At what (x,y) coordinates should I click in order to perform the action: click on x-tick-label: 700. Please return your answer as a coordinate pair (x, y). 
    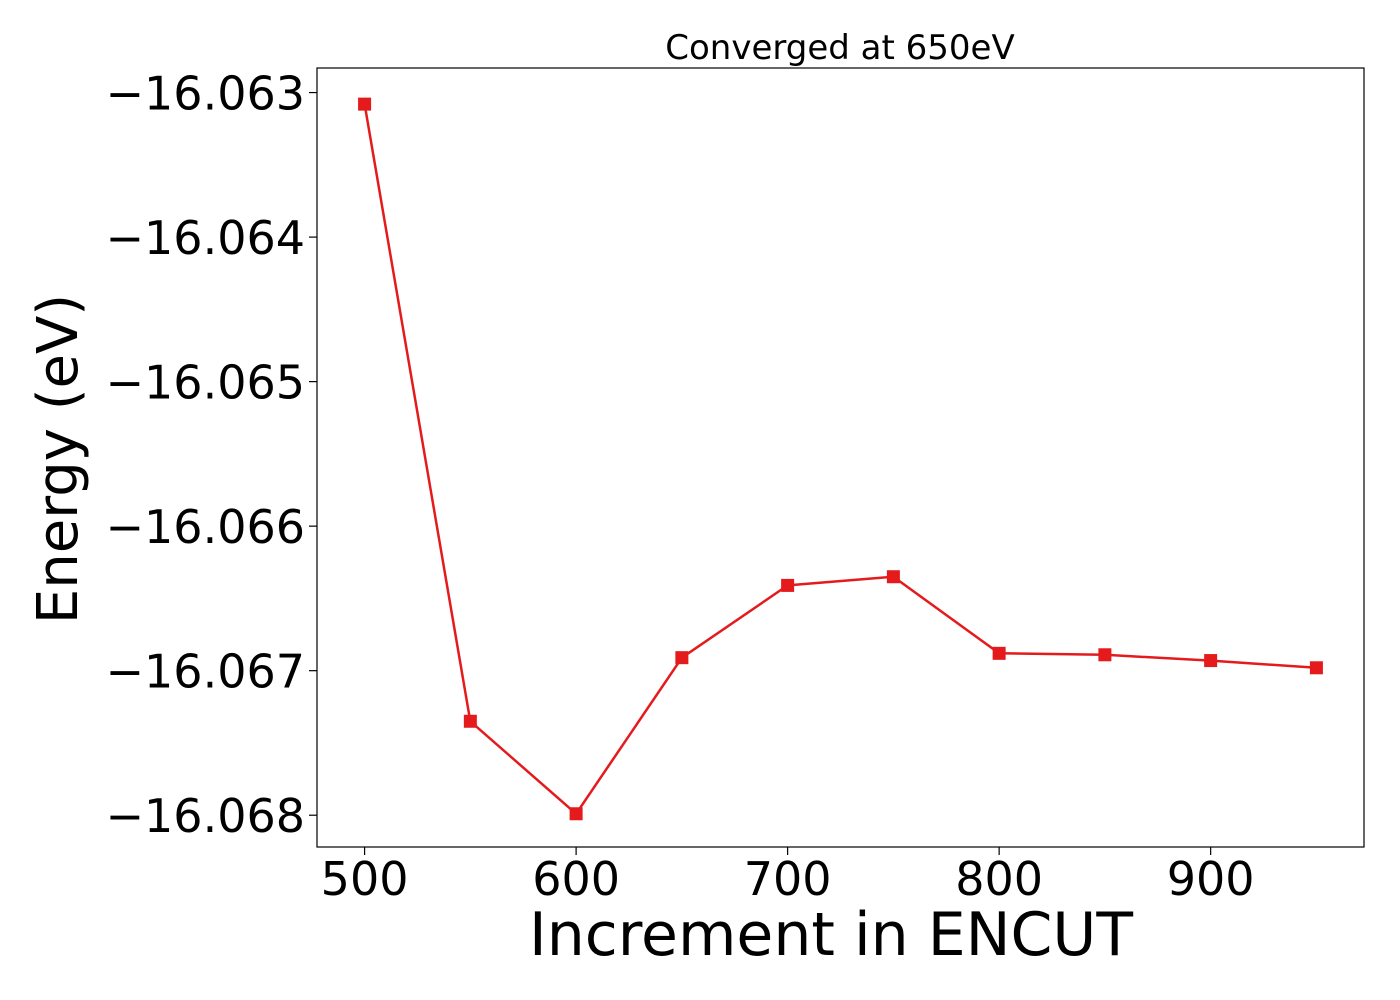
    Looking at the image, I should click on (788, 879).